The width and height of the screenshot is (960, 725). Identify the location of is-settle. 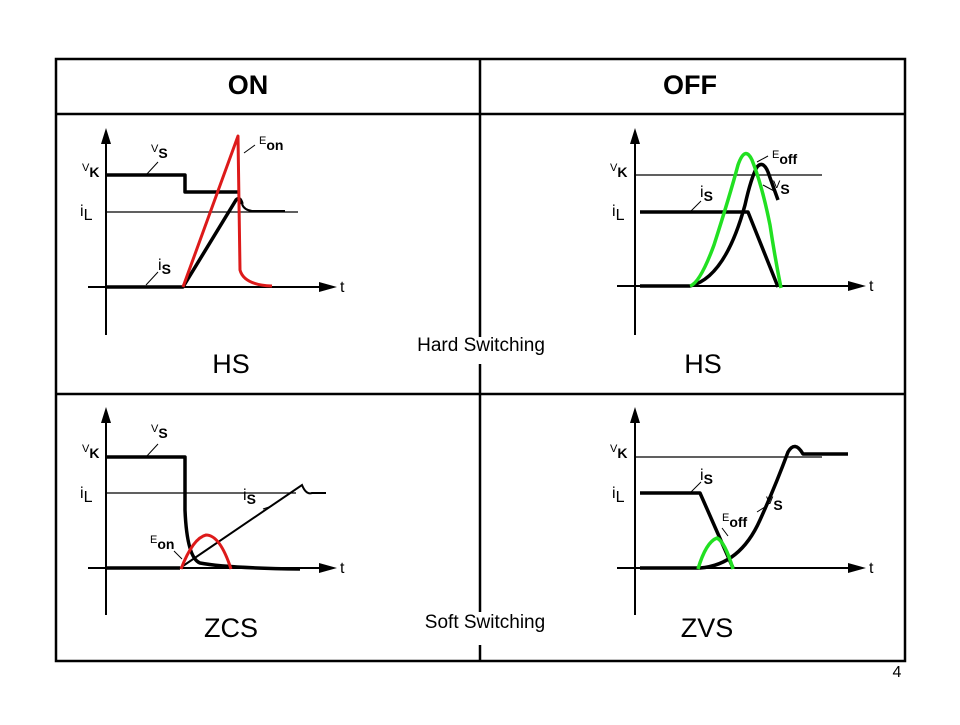
(263, 207).